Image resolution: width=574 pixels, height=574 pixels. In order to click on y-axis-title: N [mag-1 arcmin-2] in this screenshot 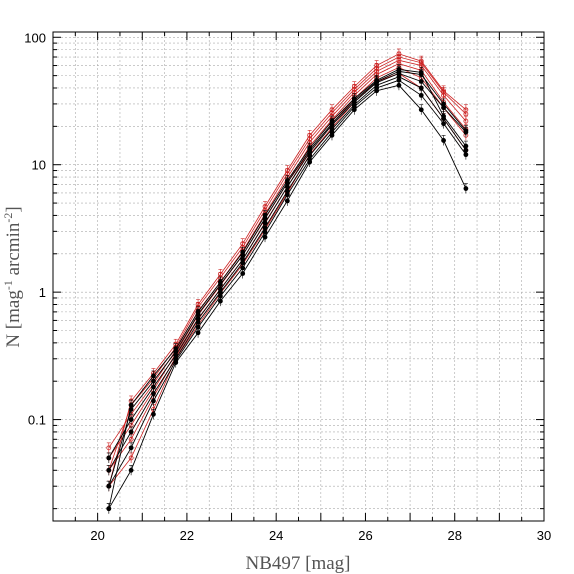, I will do `click(12, 276)`.